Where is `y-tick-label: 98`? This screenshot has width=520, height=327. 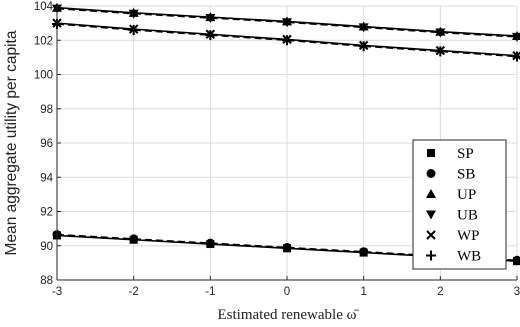
y-tick-label: 98 is located at coordinates (46, 110).